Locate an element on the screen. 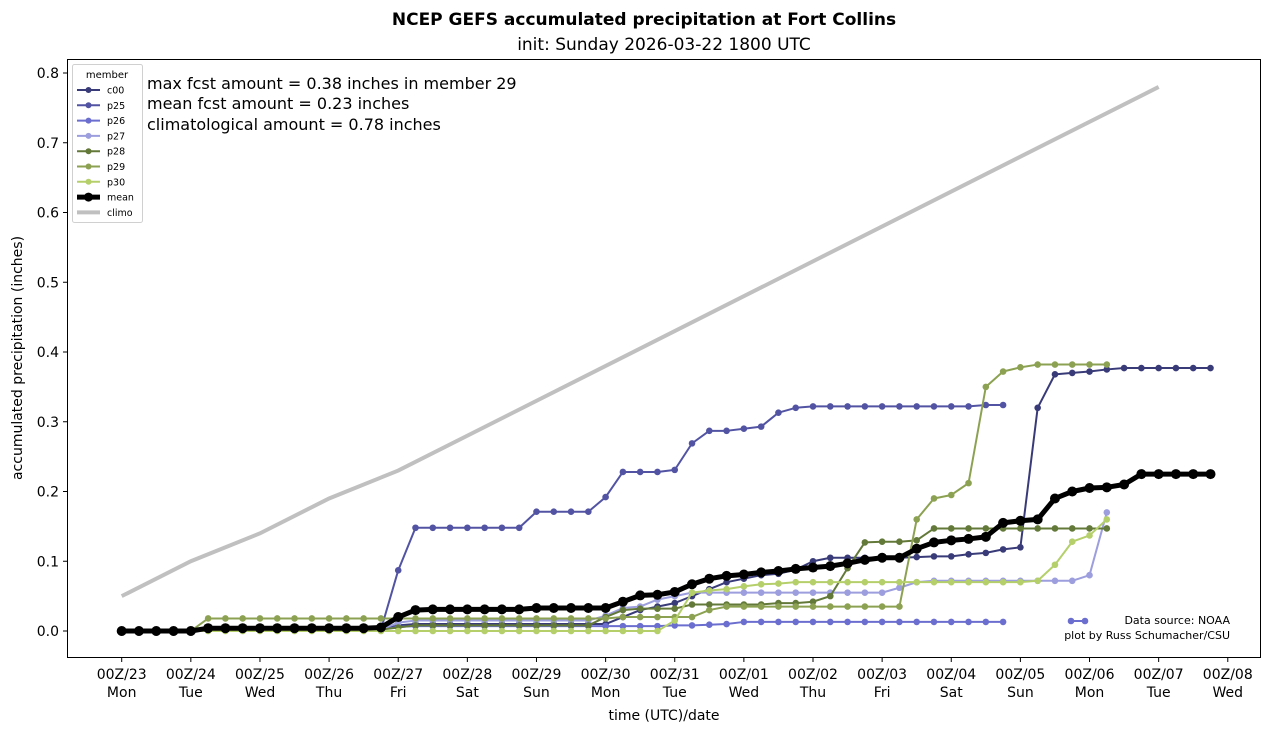 The height and width of the screenshot is (733, 1271). x-tick-label-day: Sun is located at coordinates (536, 693).